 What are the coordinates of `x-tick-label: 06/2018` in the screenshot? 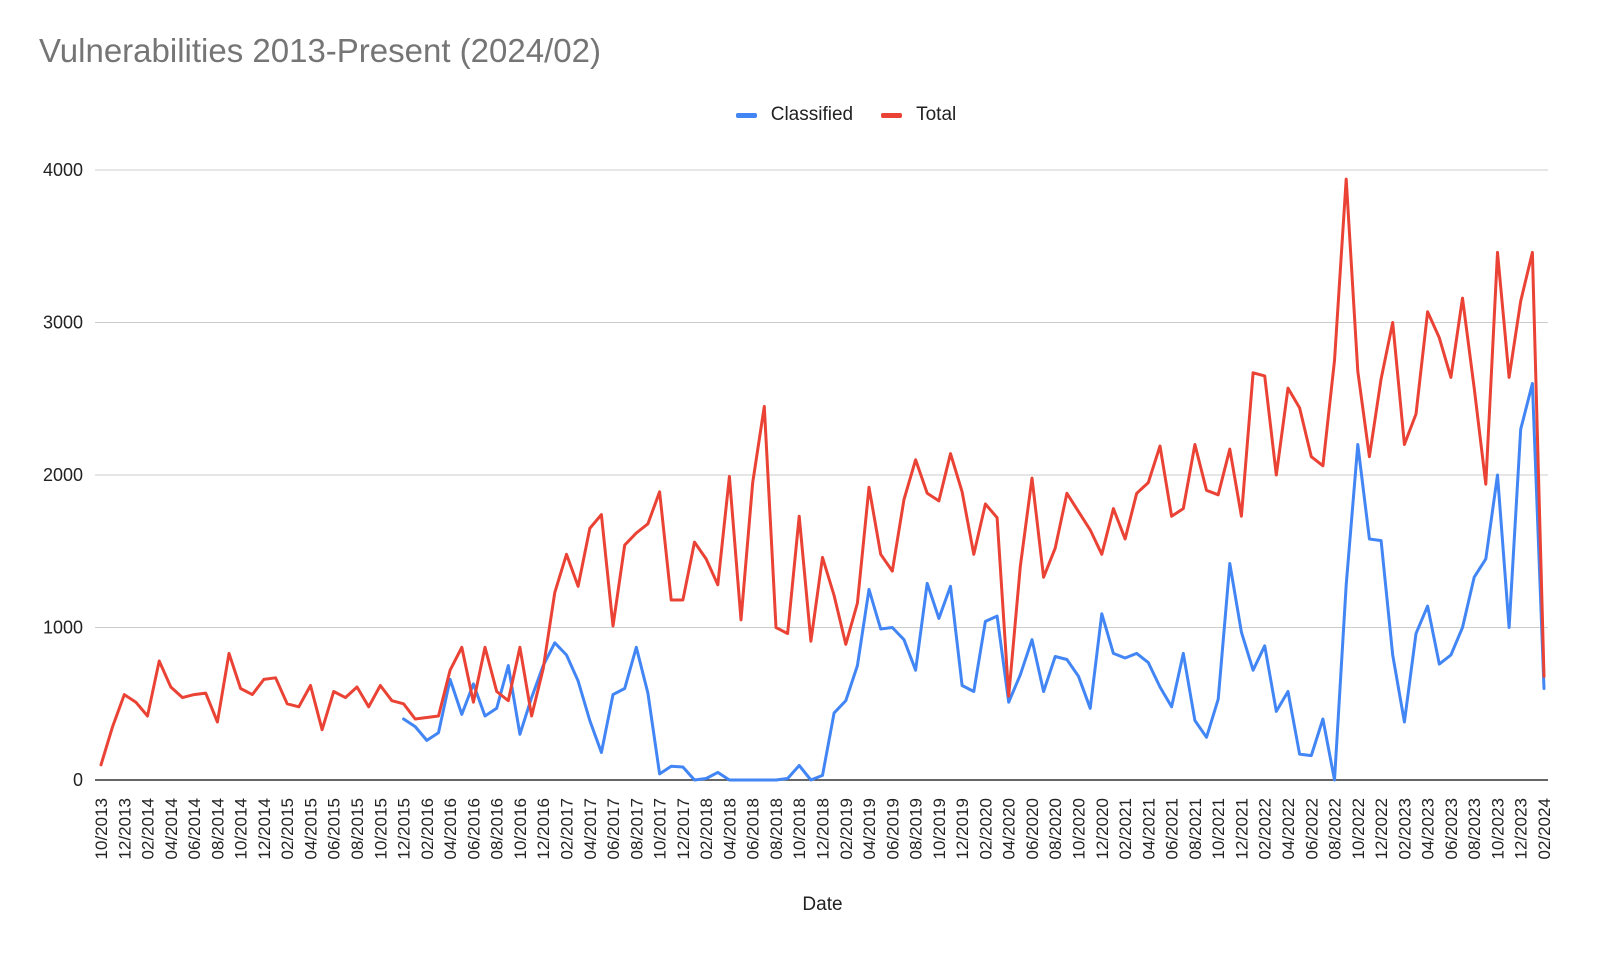 It's located at (753, 828).